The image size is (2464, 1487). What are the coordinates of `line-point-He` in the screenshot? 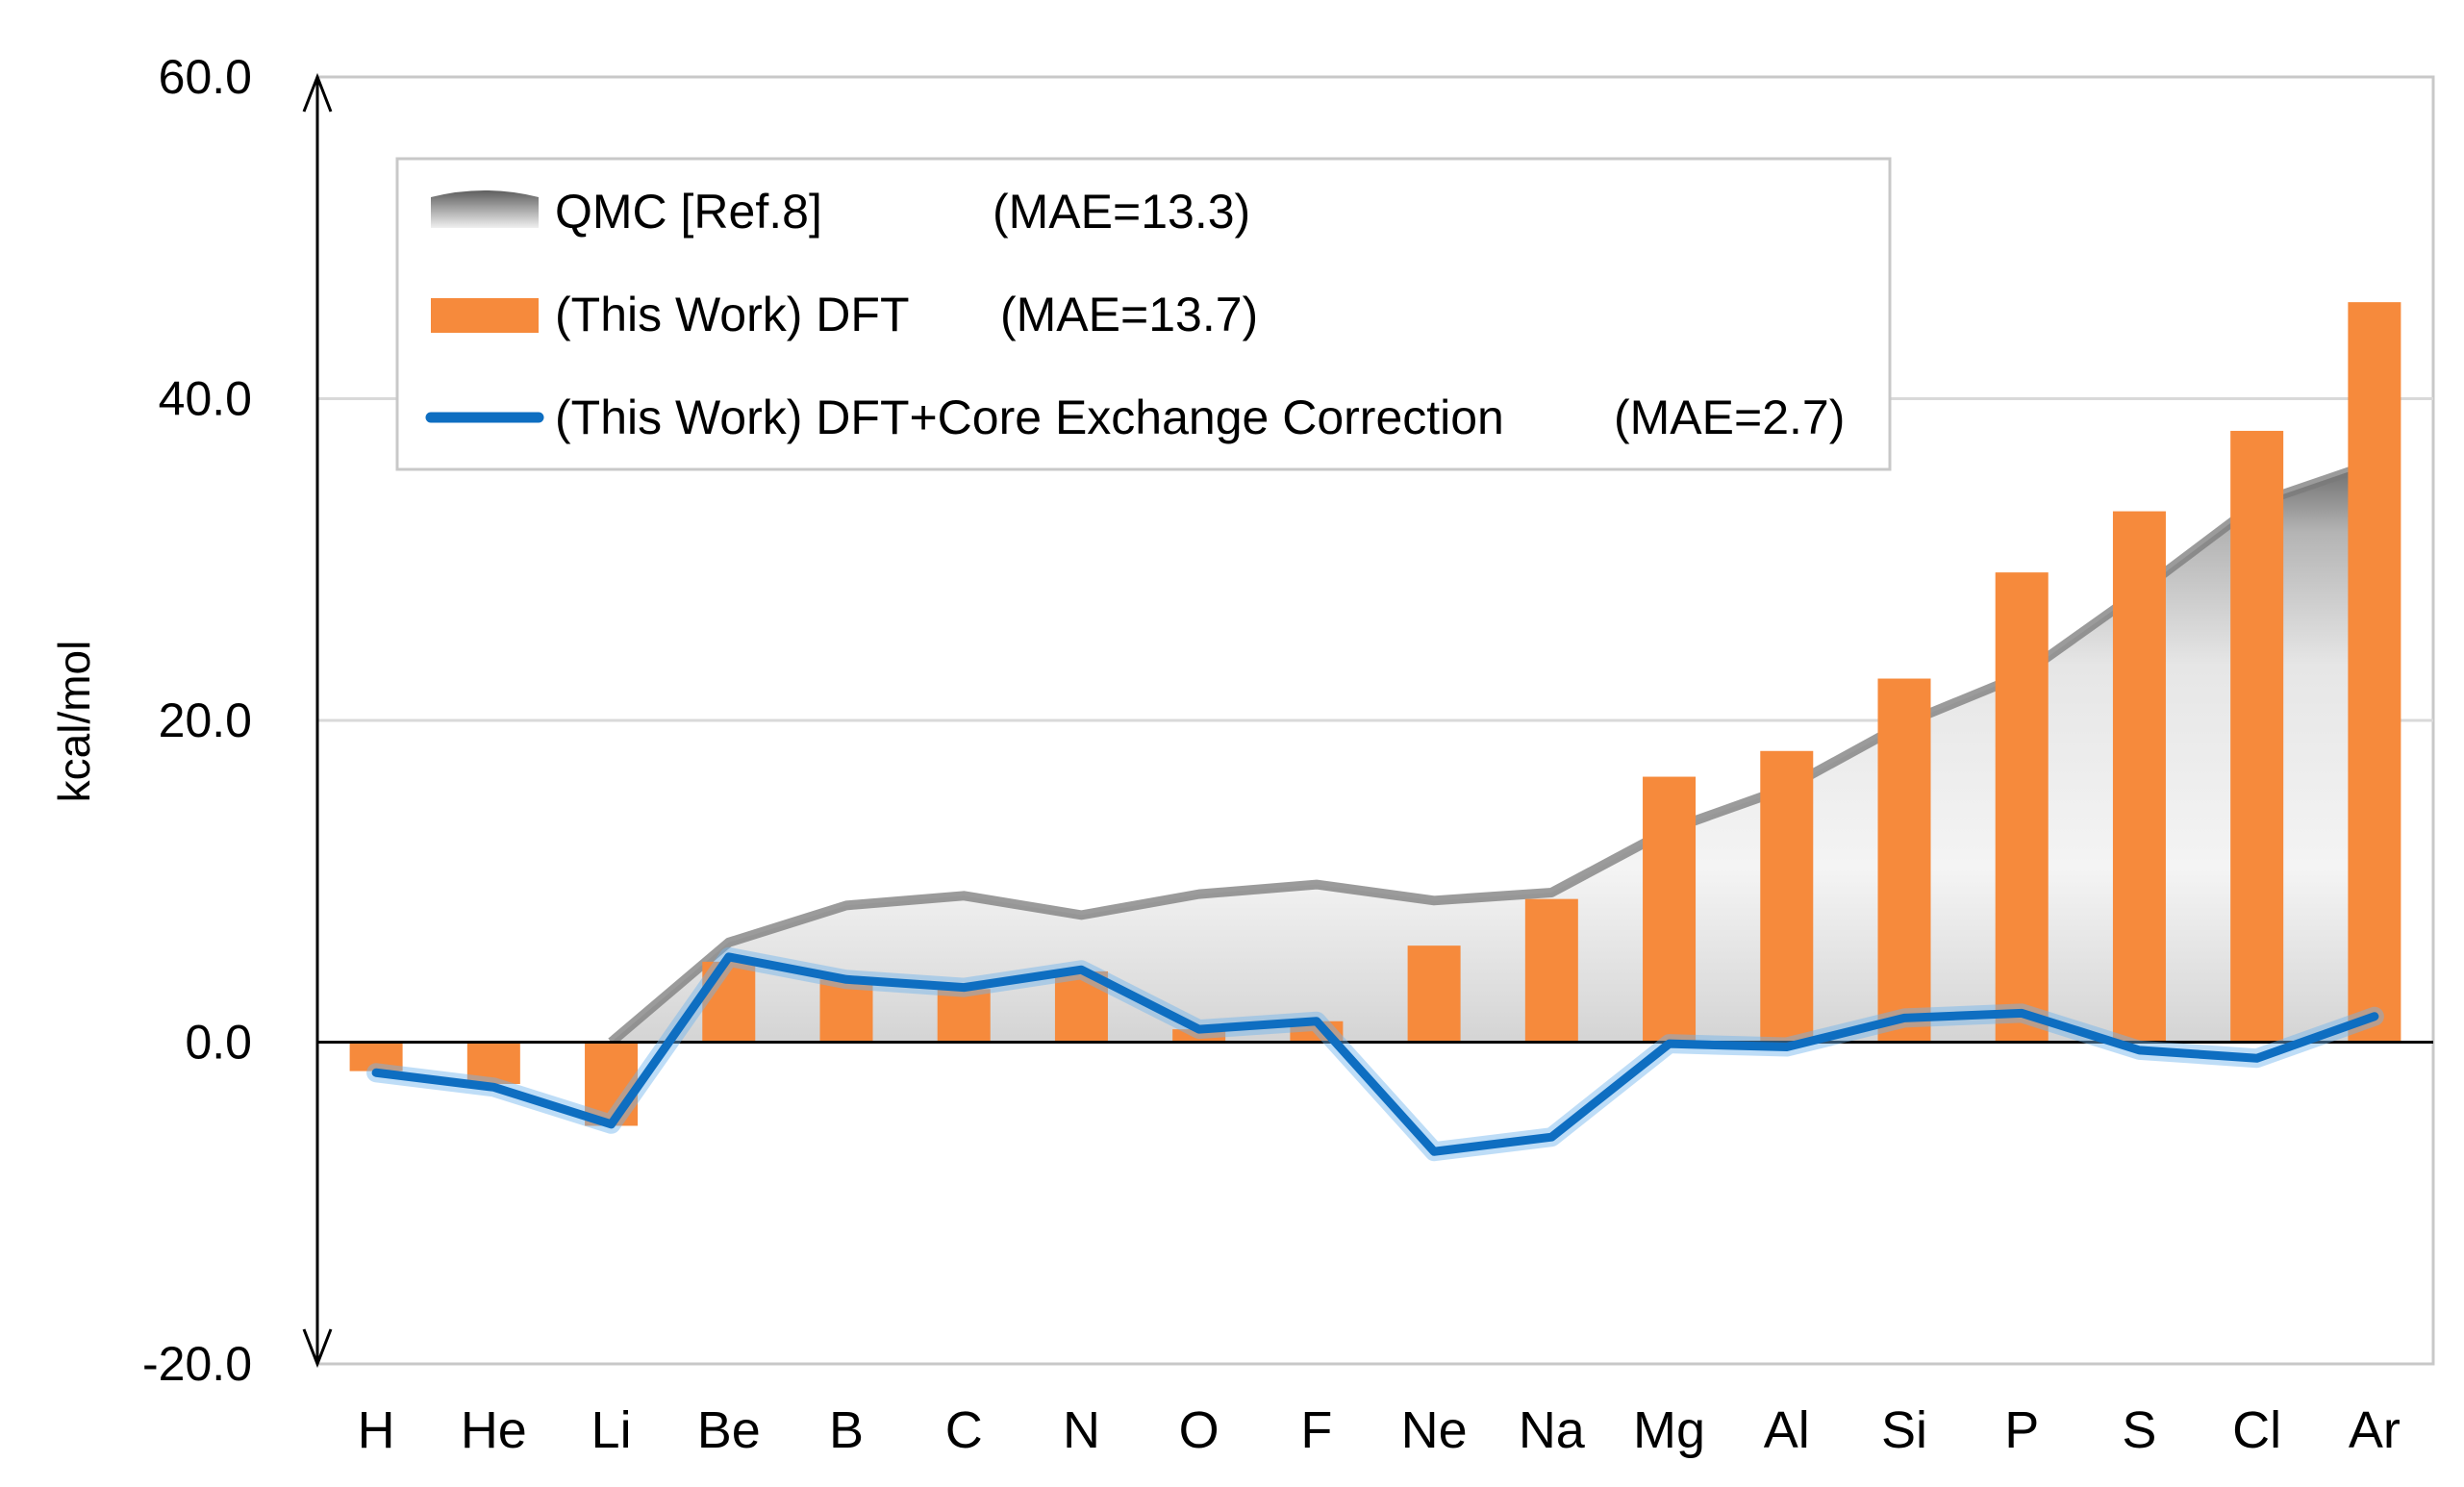 It's located at (493, 1088).